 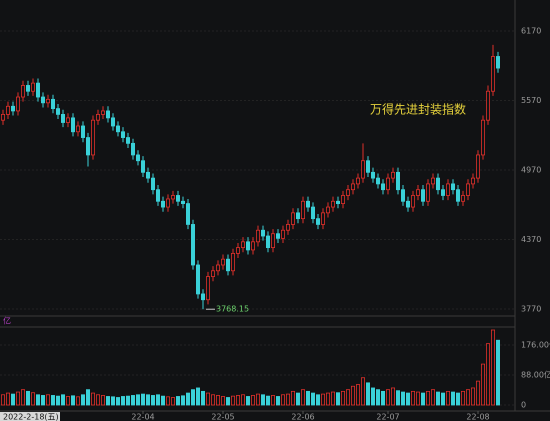 I want to click on y-tick-label: 4970, so click(x=531, y=170).